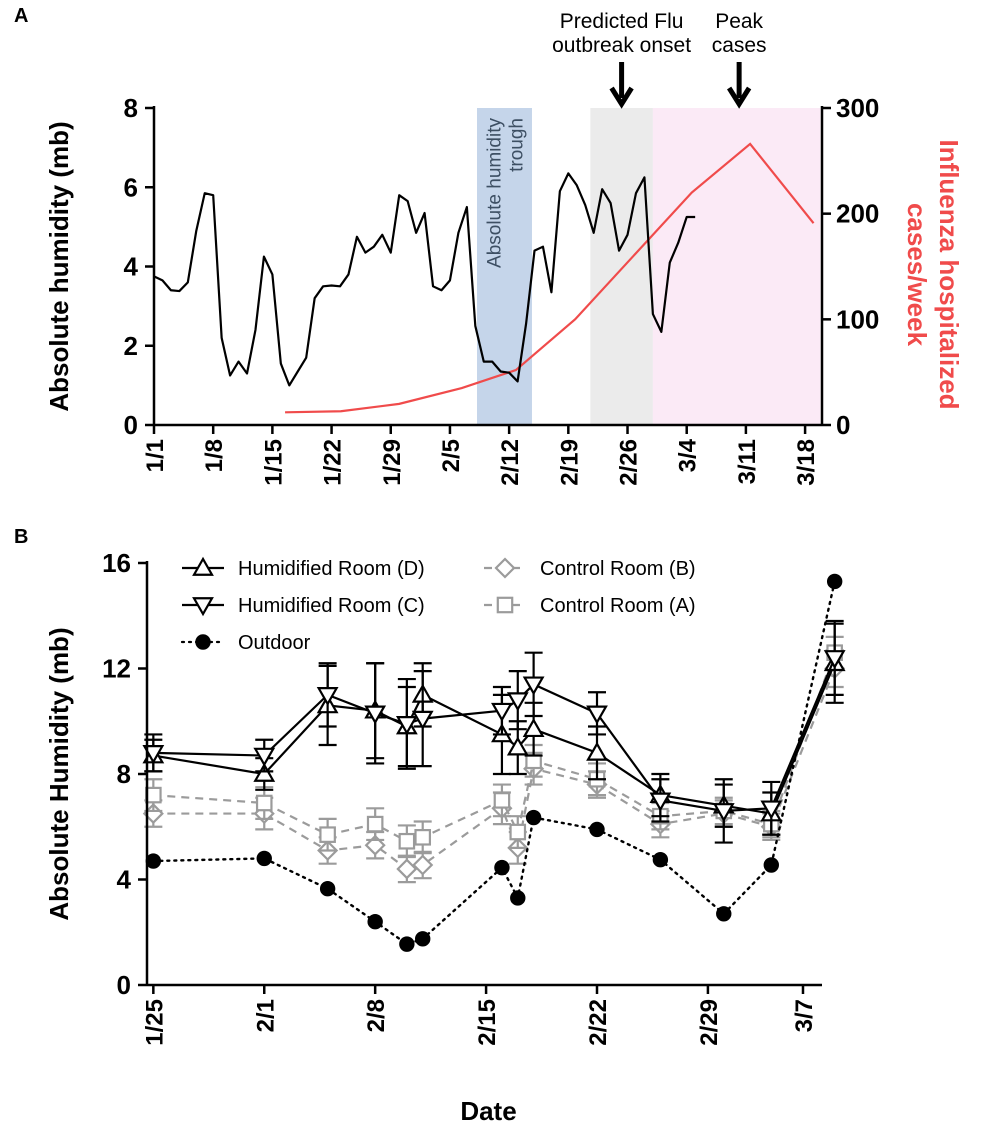 This screenshot has height=1126, width=995. Describe the element at coordinates (131, 108) in the screenshot. I see `y-tick-label: 8` at that location.